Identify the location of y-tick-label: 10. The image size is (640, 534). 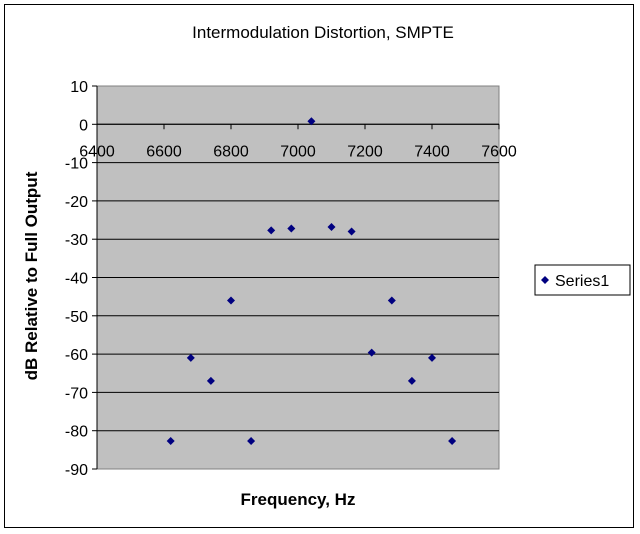
(79, 87).